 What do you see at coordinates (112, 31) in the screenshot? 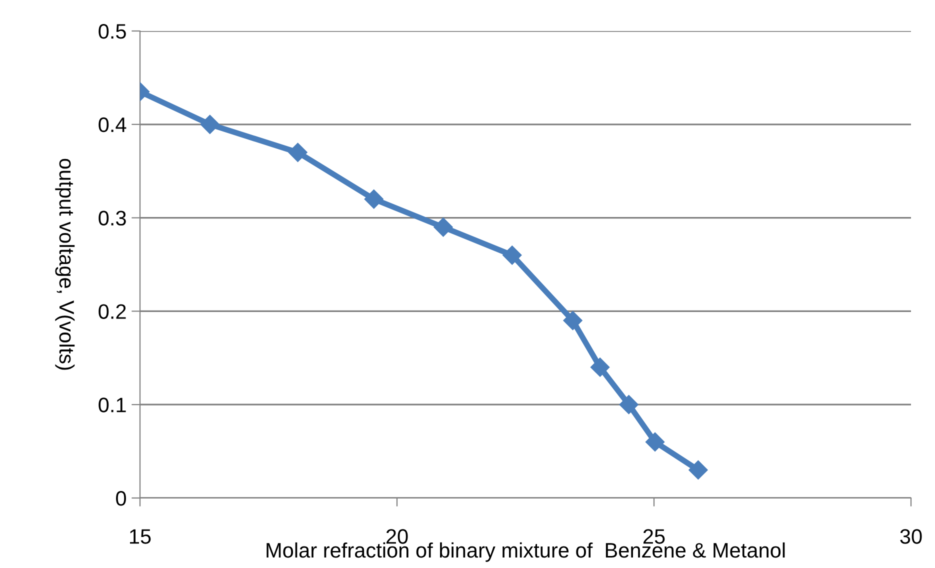
I see `y-tick-label: 0.5` at bounding box center [112, 31].